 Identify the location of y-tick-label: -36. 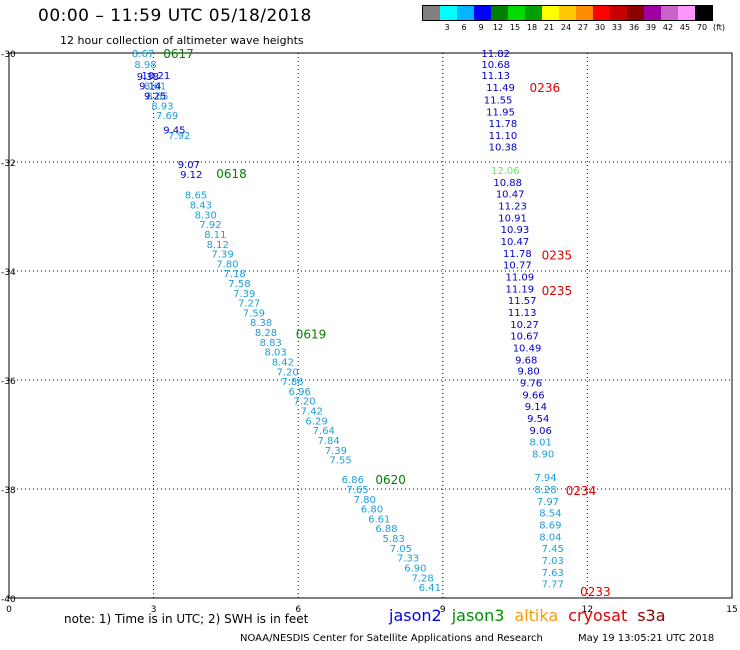
(8, 382).